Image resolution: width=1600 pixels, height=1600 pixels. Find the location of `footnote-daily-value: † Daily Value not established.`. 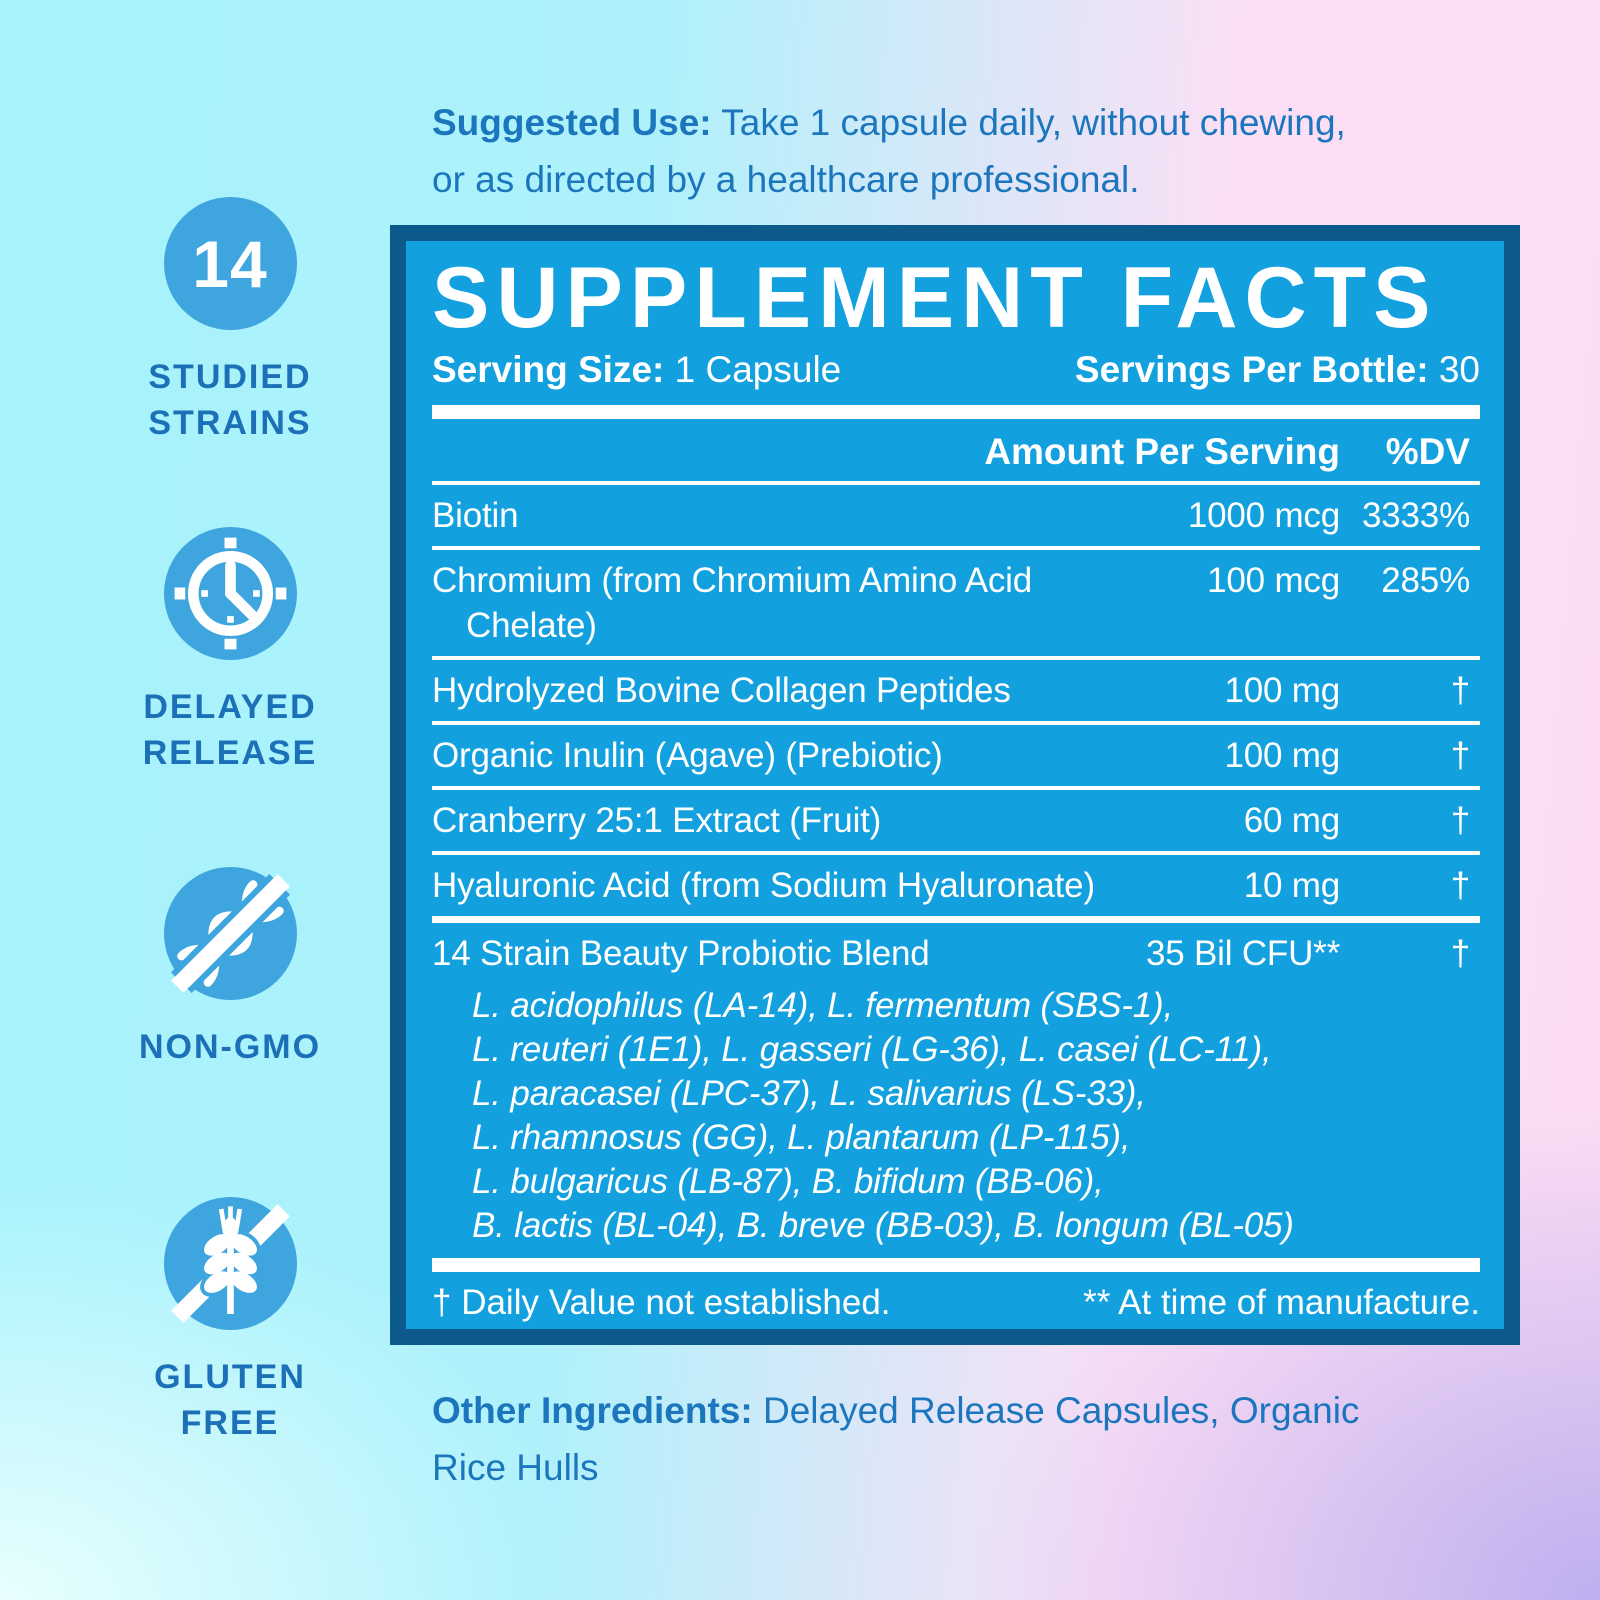

footnote-daily-value: † Daily Value not established. is located at coordinates (661, 1302).